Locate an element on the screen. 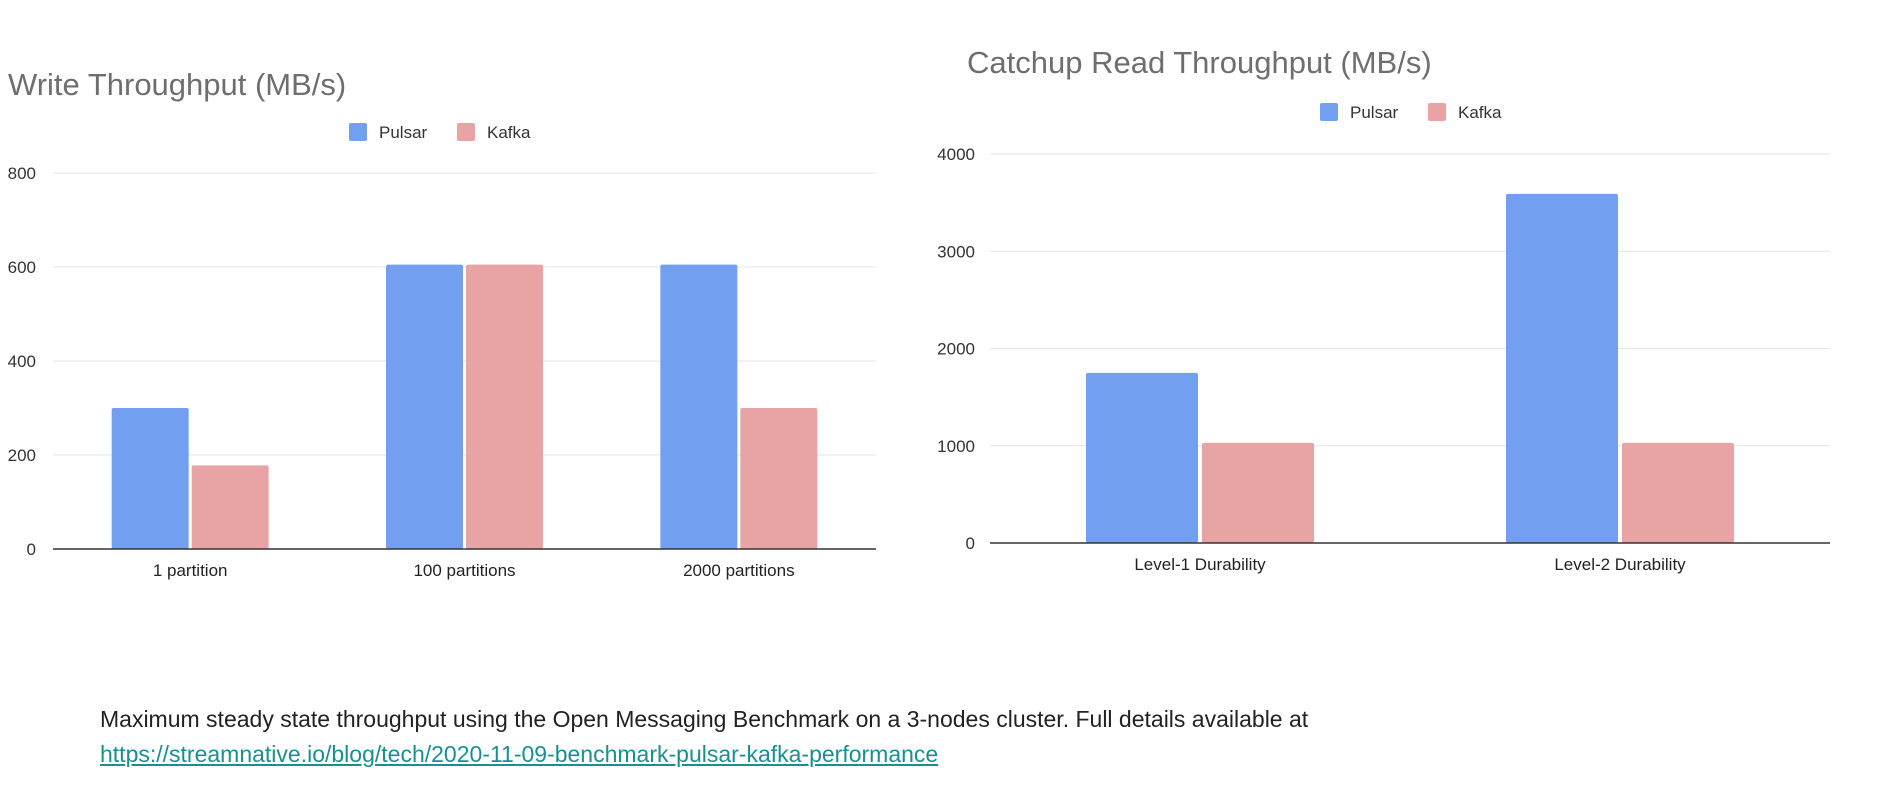 The height and width of the screenshot is (792, 1884). y-tick-label: 3000 is located at coordinates (956, 251).